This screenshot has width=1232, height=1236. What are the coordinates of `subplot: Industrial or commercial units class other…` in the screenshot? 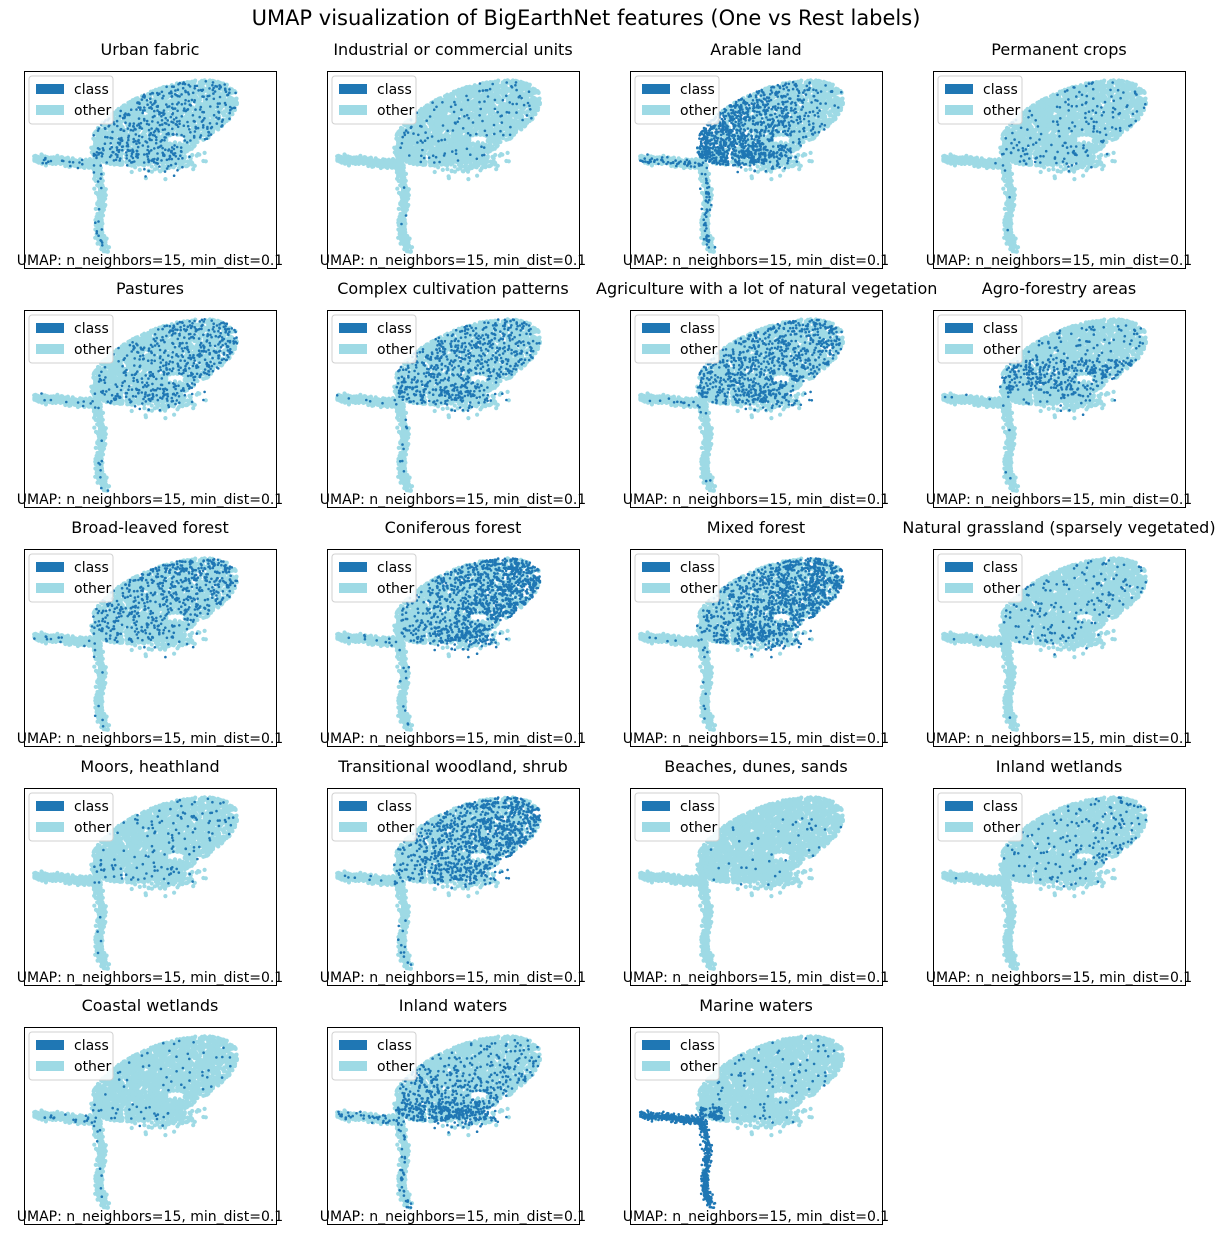 It's located at (453, 147).